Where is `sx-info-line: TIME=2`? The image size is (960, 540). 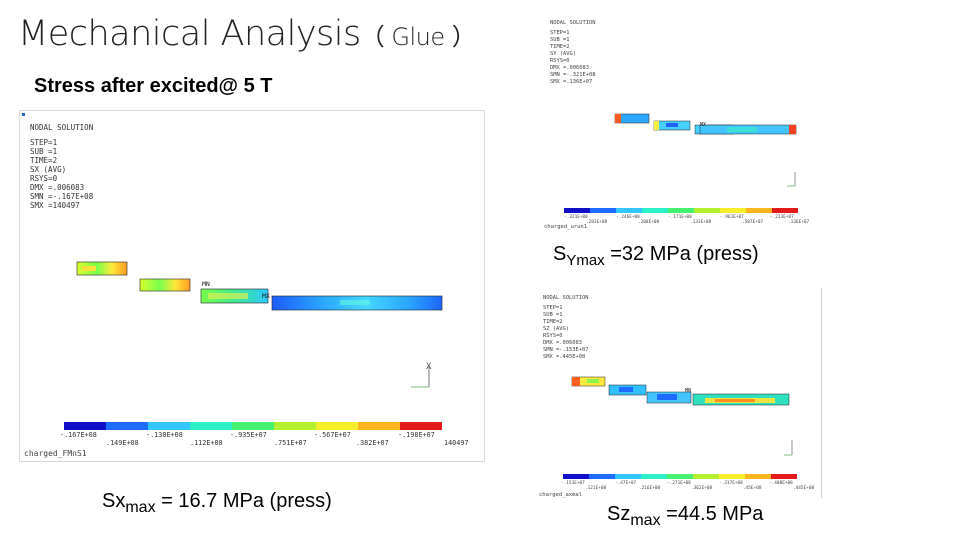 sx-info-line: TIME=2 is located at coordinates (43, 160).